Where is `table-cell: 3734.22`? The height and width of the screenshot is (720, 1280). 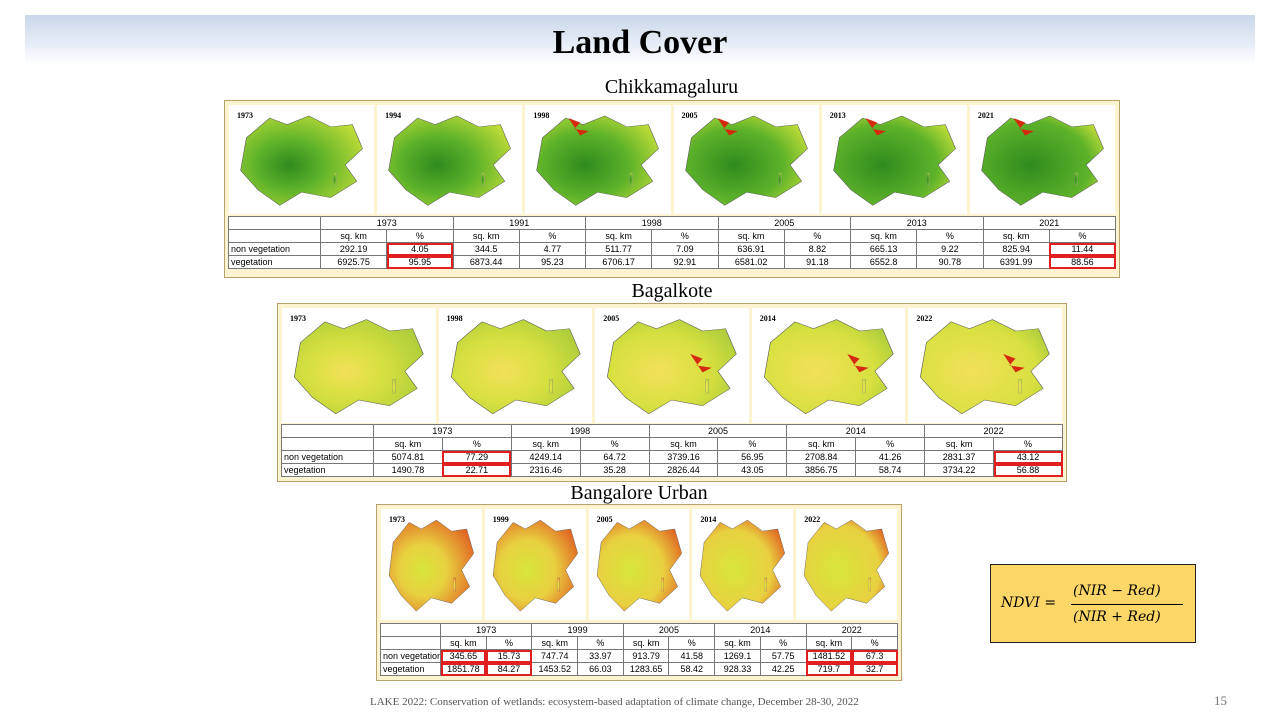
table-cell: 3734.22 is located at coordinates (959, 470).